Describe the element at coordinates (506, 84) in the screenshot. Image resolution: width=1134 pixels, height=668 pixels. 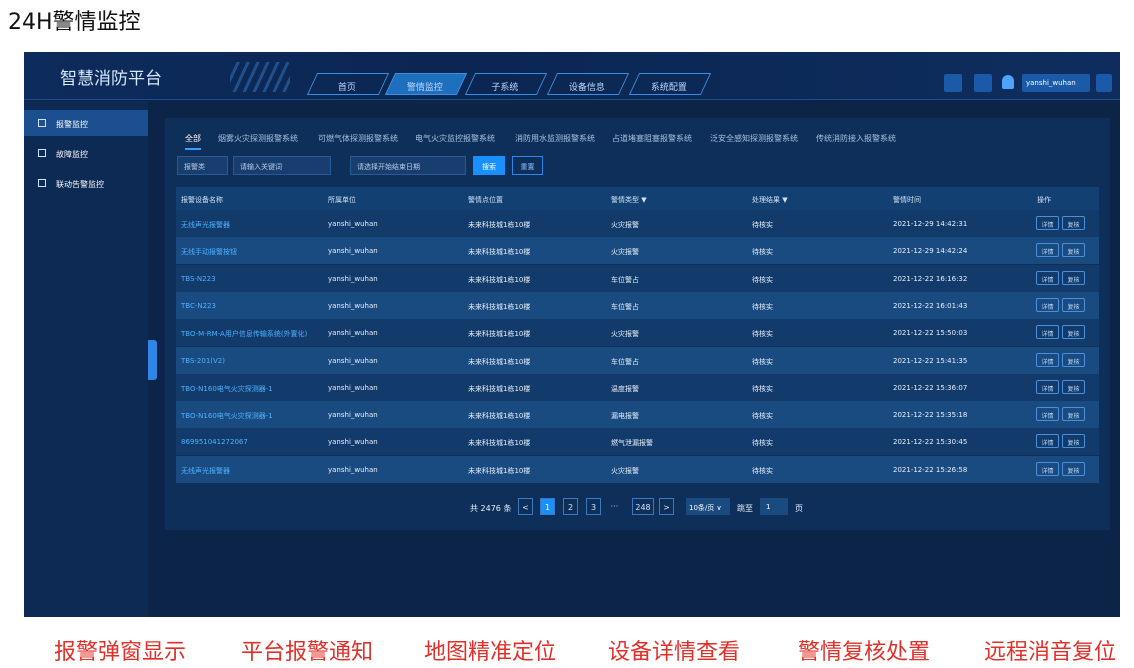
I see `nav-tab: 子系统` at that location.